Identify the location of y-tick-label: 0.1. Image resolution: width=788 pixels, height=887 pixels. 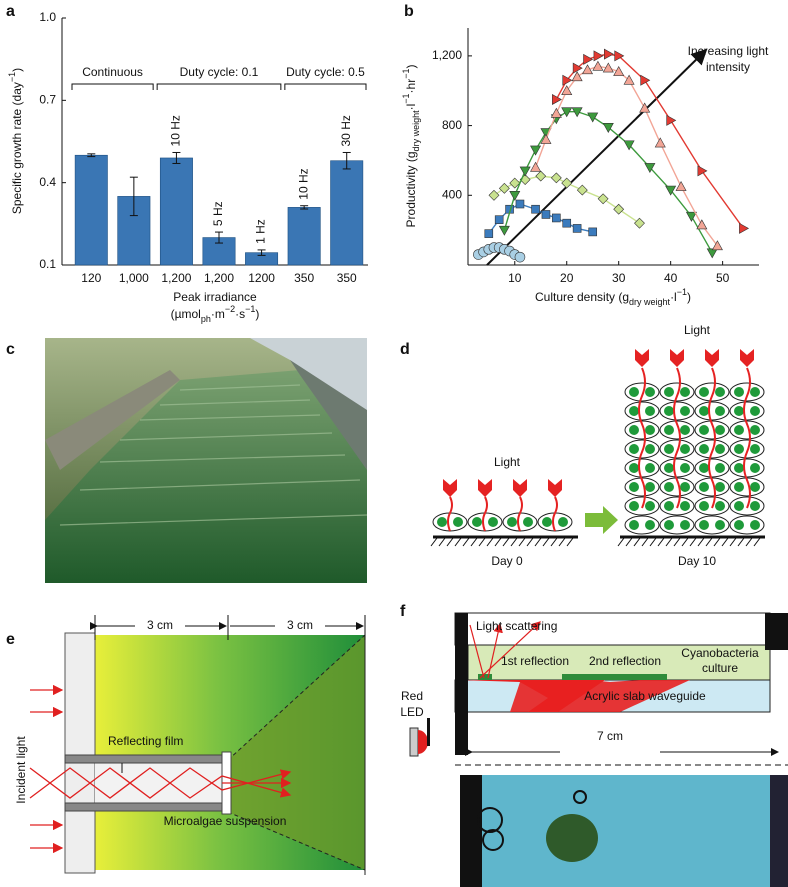
(47, 264).